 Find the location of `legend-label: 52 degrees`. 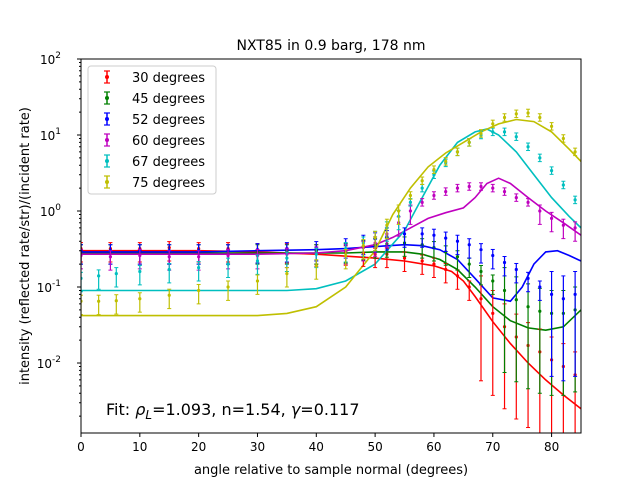

legend-label: 52 degrees is located at coordinates (168, 120).